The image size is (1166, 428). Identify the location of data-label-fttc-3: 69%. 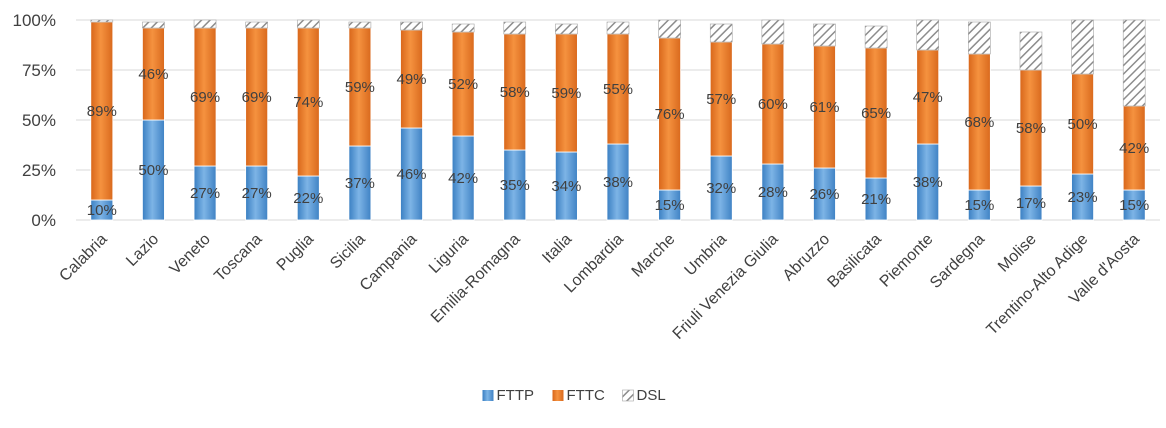
(257, 97).